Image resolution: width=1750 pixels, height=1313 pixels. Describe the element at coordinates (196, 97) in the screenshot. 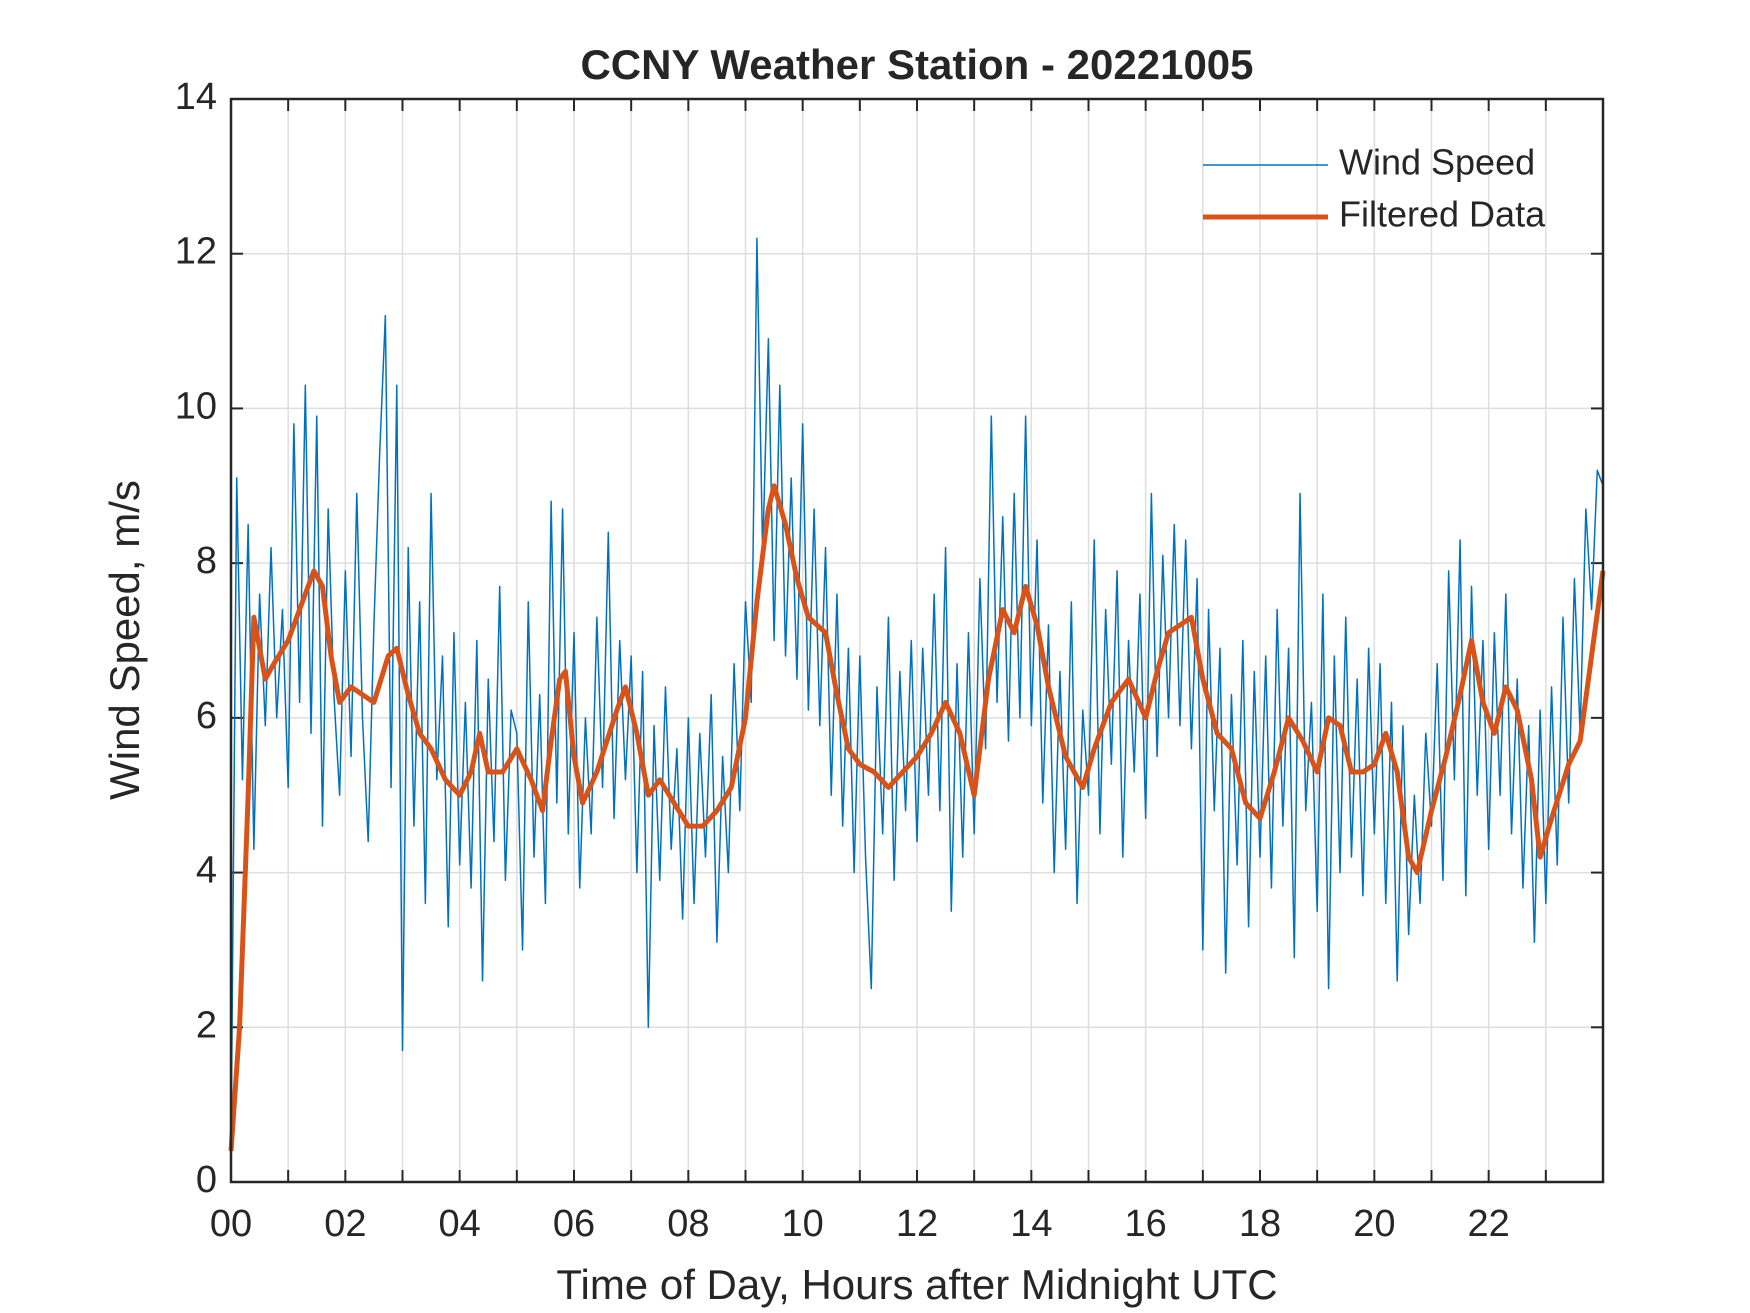

I see `y-tick-label: 14` at that location.